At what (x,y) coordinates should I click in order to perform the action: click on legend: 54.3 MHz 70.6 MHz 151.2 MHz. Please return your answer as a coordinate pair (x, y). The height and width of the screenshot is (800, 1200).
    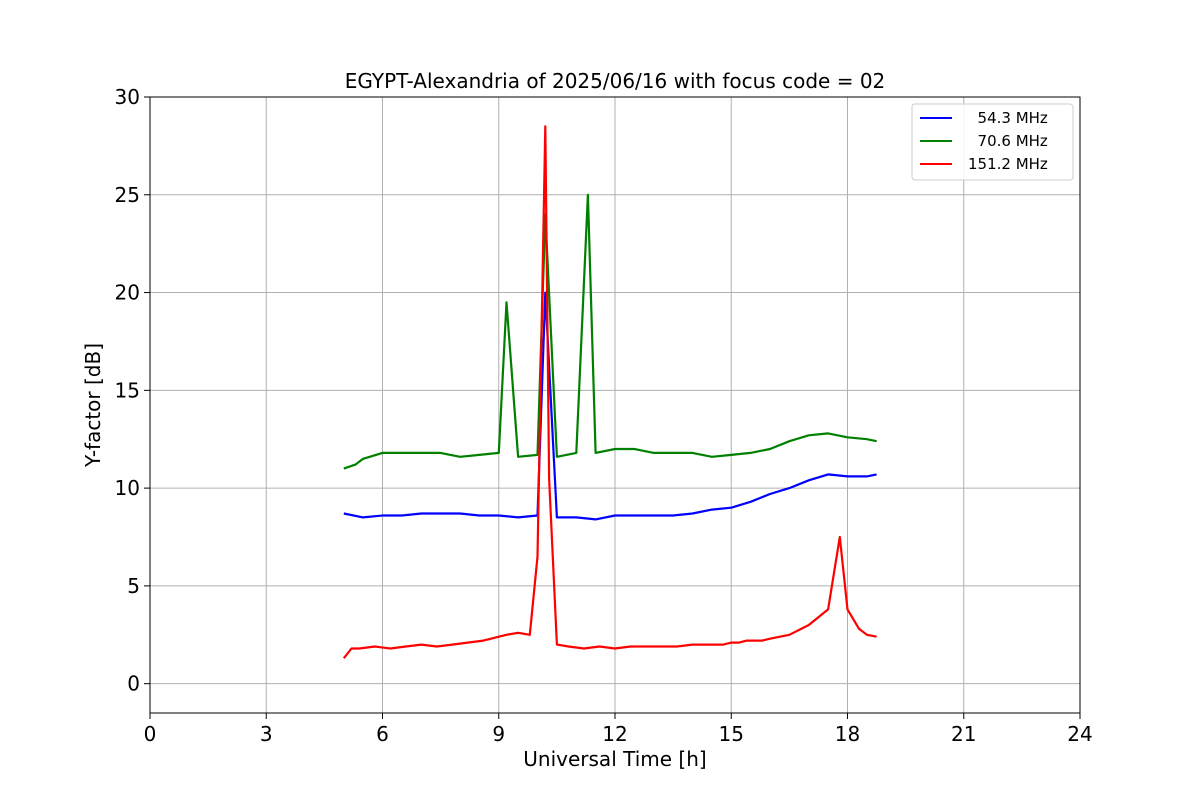
    Looking at the image, I should click on (992, 142).